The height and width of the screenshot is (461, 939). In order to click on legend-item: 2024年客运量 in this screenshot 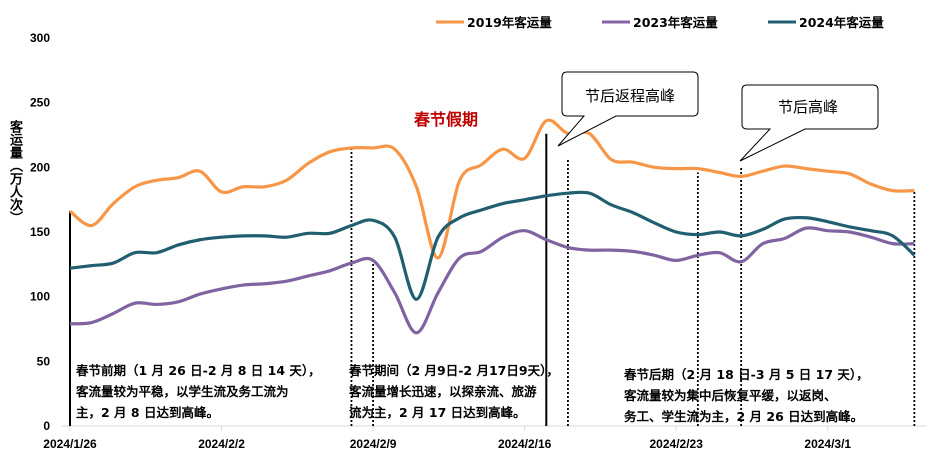, I will do `click(826, 22)`.